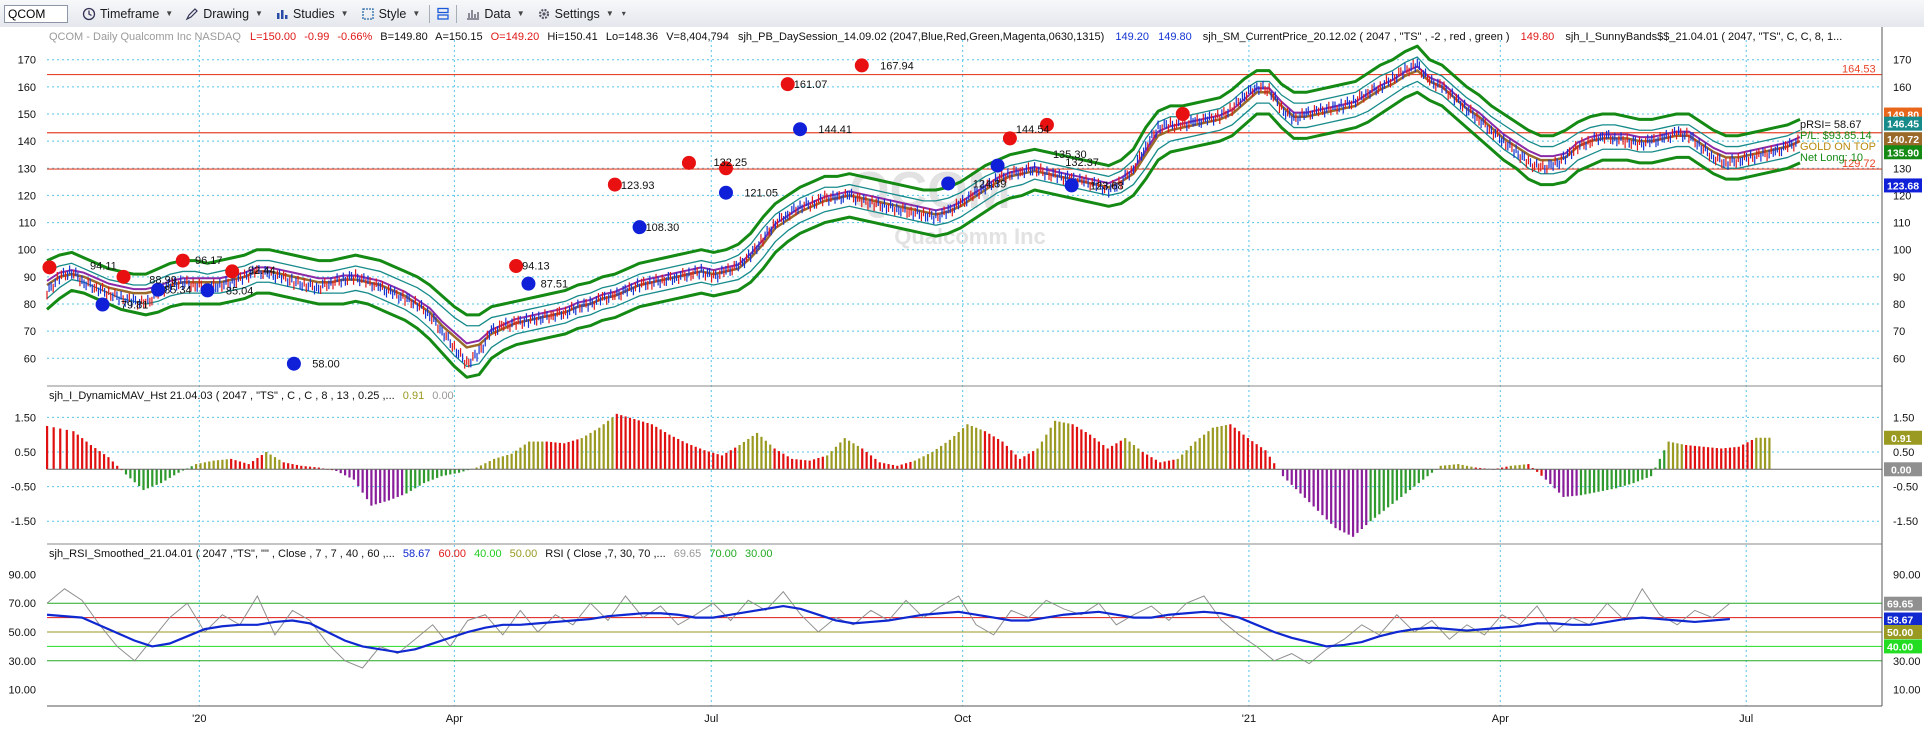 The height and width of the screenshot is (736, 1924). Describe the element at coordinates (723, 554) in the screenshot. I see `rsi-title2-value2: 70.00` at that location.